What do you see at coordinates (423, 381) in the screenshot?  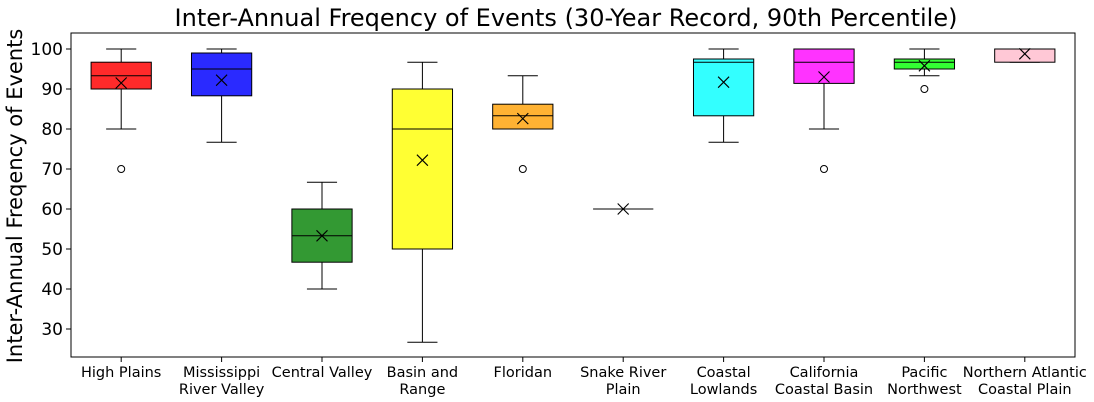 I see `x-tick-label: Basin and Range` at bounding box center [423, 381].